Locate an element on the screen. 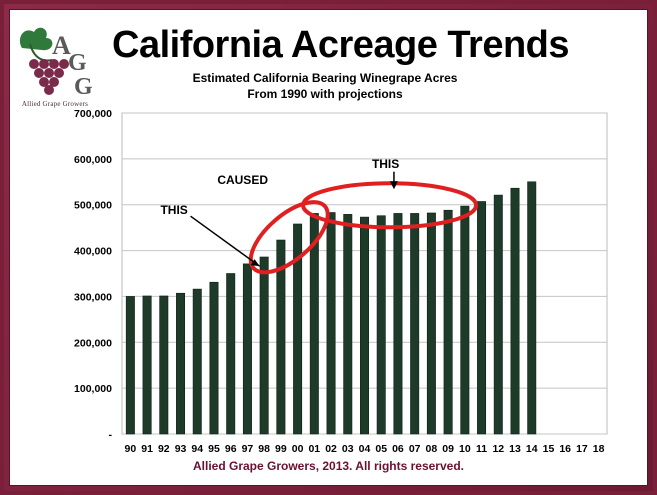 This screenshot has height=495, width=657. annotations: THIS CAUSED THIS is located at coordinates (319, 216).